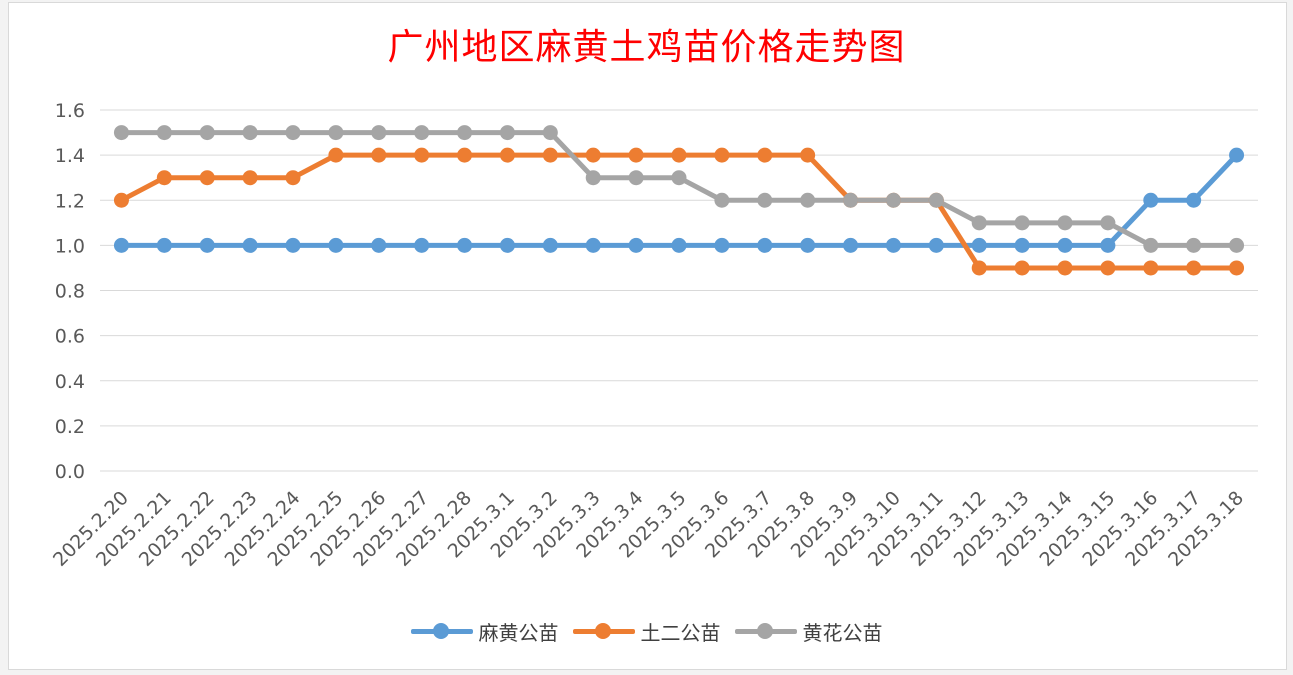 This screenshot has width=1293, height=675. I want to click on legend-item: 麻黄公苗, so click(484, 631).